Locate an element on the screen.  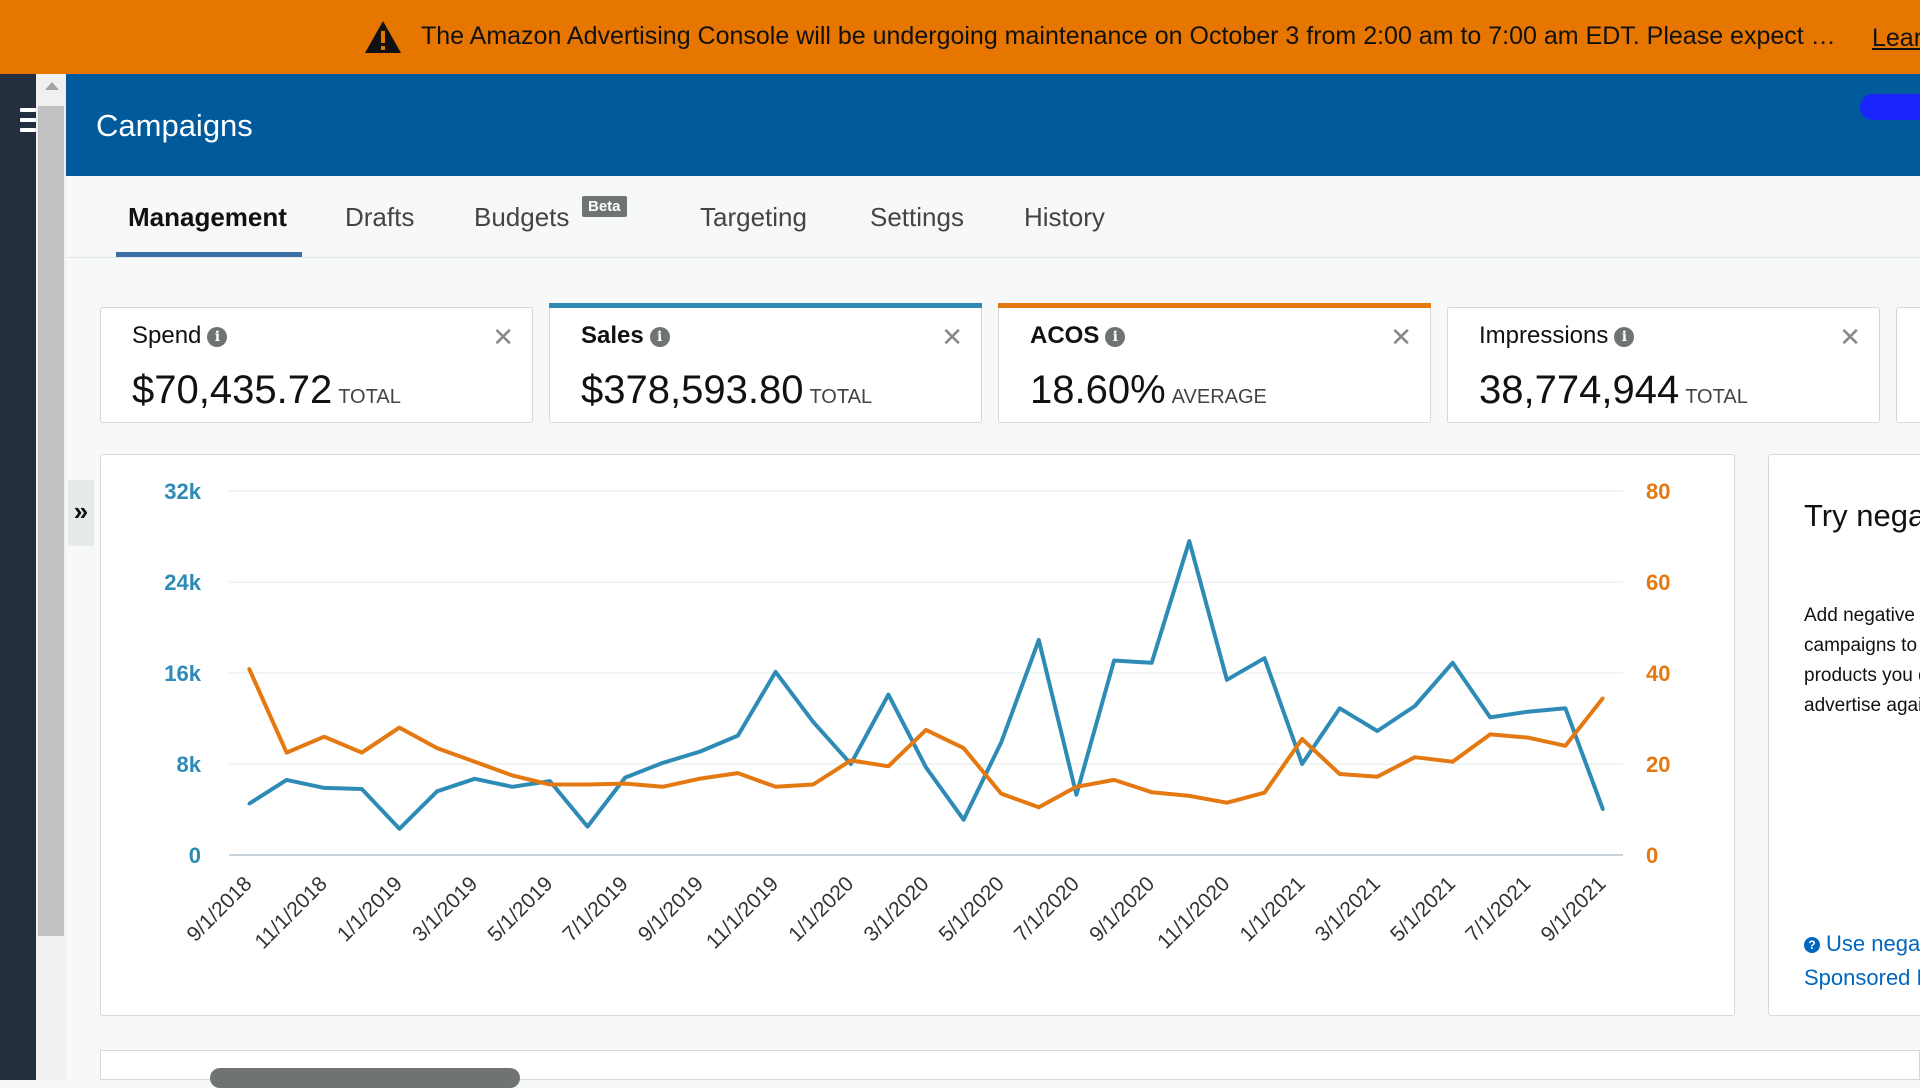
x-tick-label: 9/1/2021 is located at coordinates (1573, 909).